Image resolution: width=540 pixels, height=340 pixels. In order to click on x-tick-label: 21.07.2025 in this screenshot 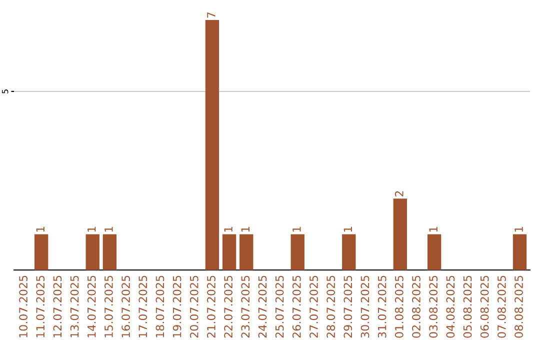, I will do `click(211, 307)`.